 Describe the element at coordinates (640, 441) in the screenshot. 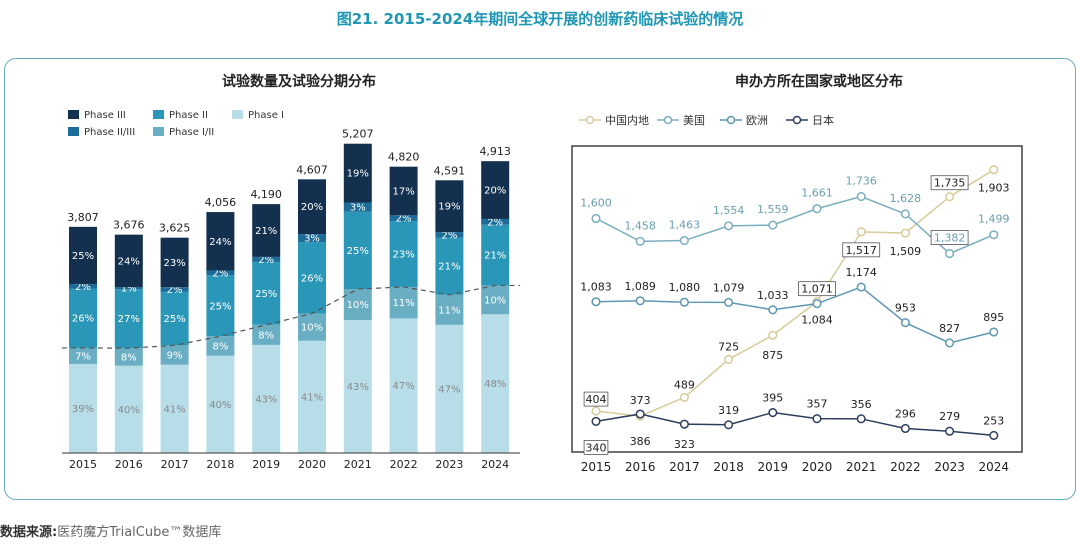

I see `data-label-japan-2016: 386` at that location.